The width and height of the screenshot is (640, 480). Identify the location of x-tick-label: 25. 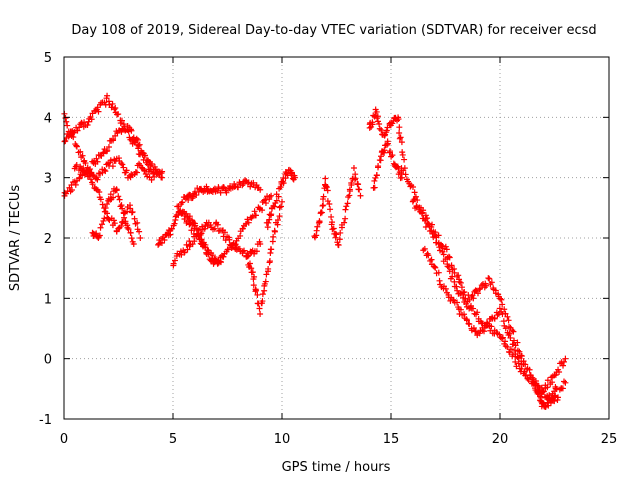
(609, 439).